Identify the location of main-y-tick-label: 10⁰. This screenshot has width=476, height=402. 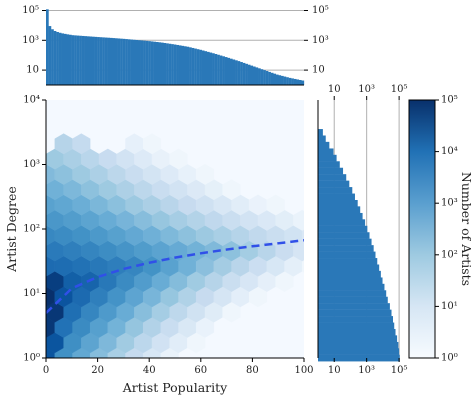
(31, 358).